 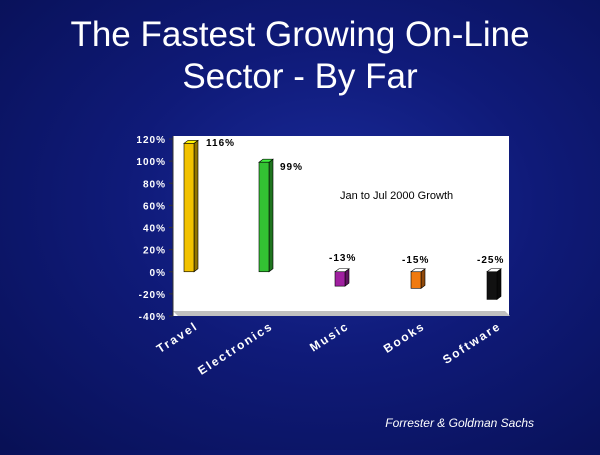 What do you see at coordinates (415, 260) in the screenshot?
I see `data-label: -15%` at bounding box center [415, 260].